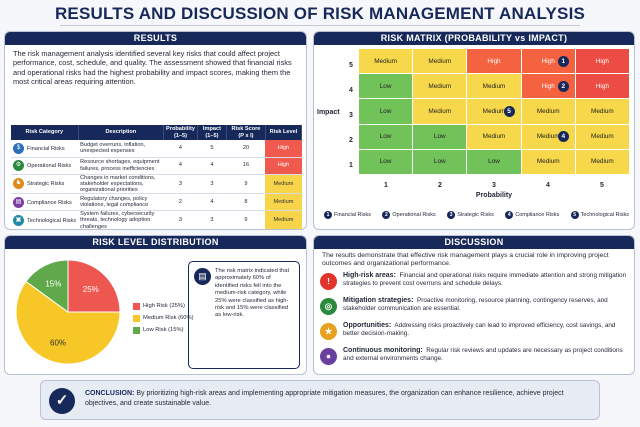 The width and height of the screenshot is (640, 427). I want to click on risk-marker: 4, so click(563, 137).